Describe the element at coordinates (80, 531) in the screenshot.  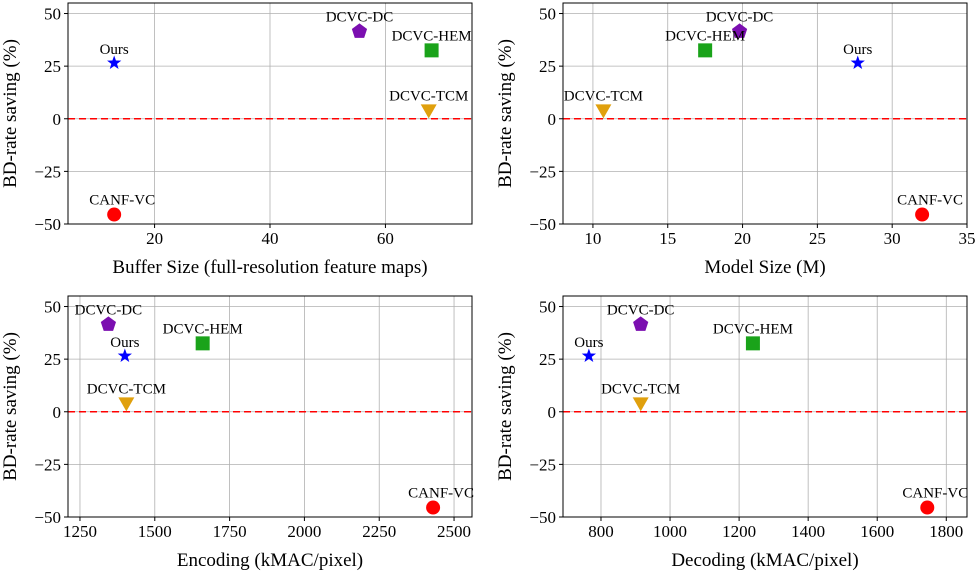
I see `x-tick-label: 1250` at that location.